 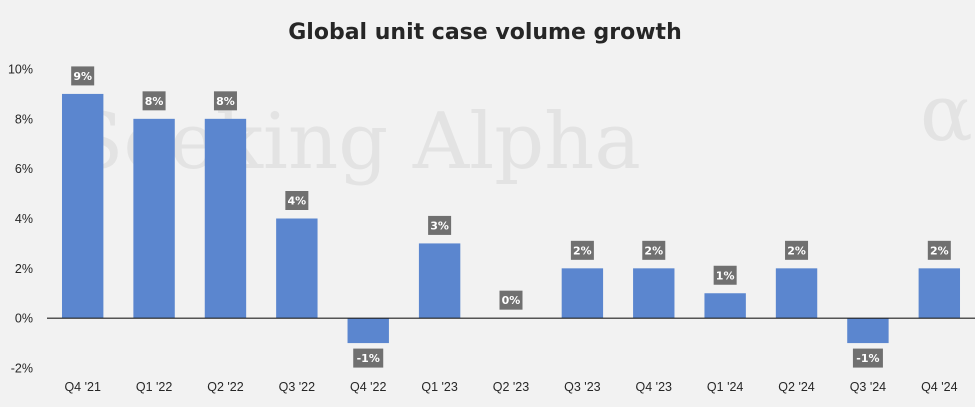 I want to click on data-label: 3%, so click(x=439, y=225).